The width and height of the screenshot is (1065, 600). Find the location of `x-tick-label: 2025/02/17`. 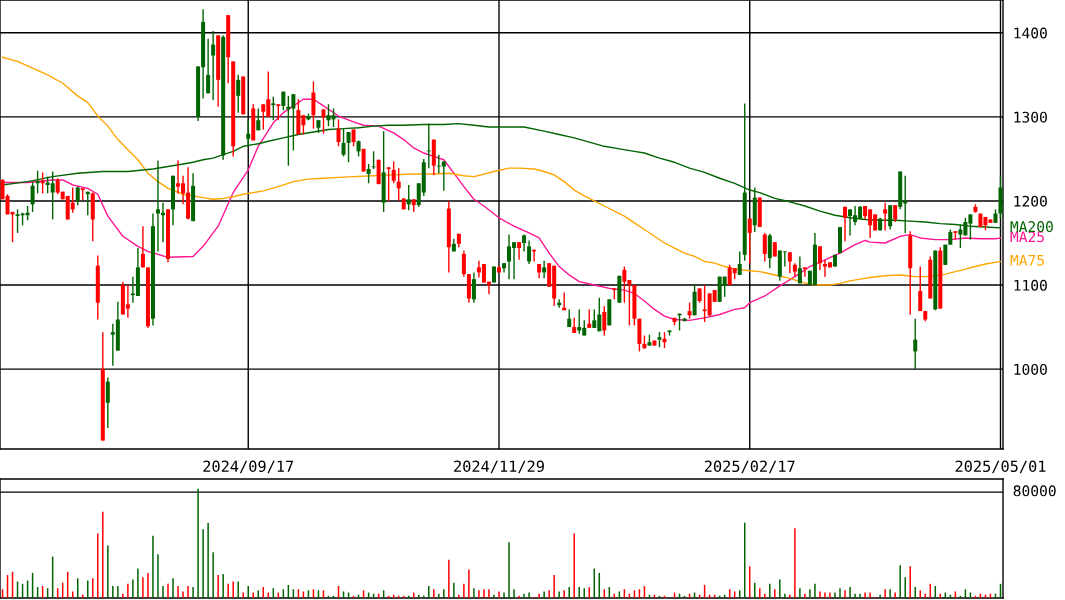

x-tick-label: 2025/02/17 is located at coordinates (749, 467).